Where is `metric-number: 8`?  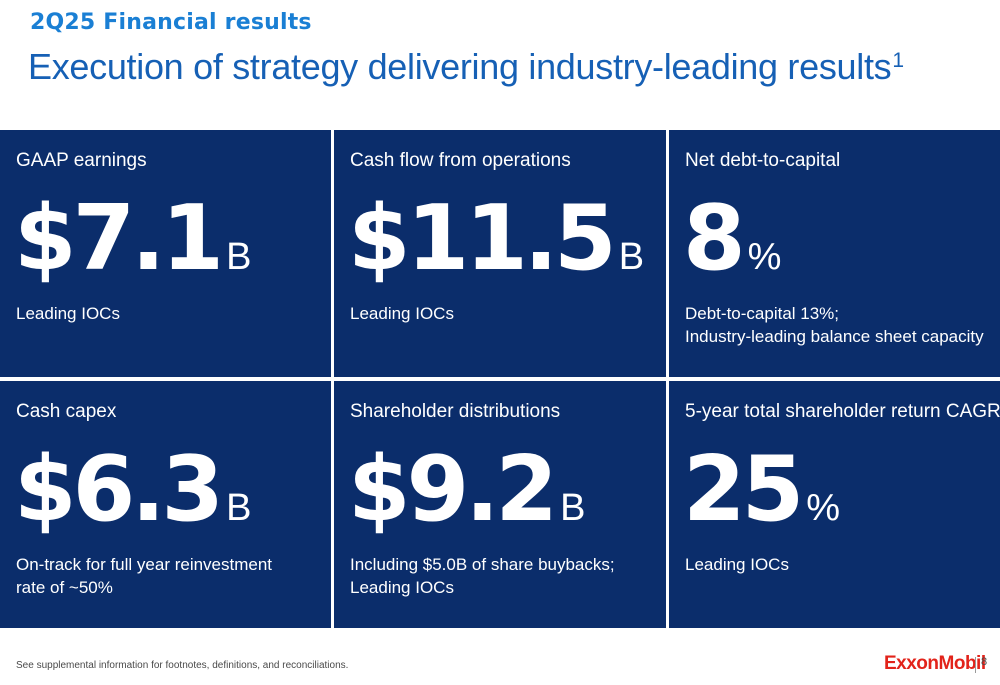 metric-number: 8 is located at coordinates (714, 238).